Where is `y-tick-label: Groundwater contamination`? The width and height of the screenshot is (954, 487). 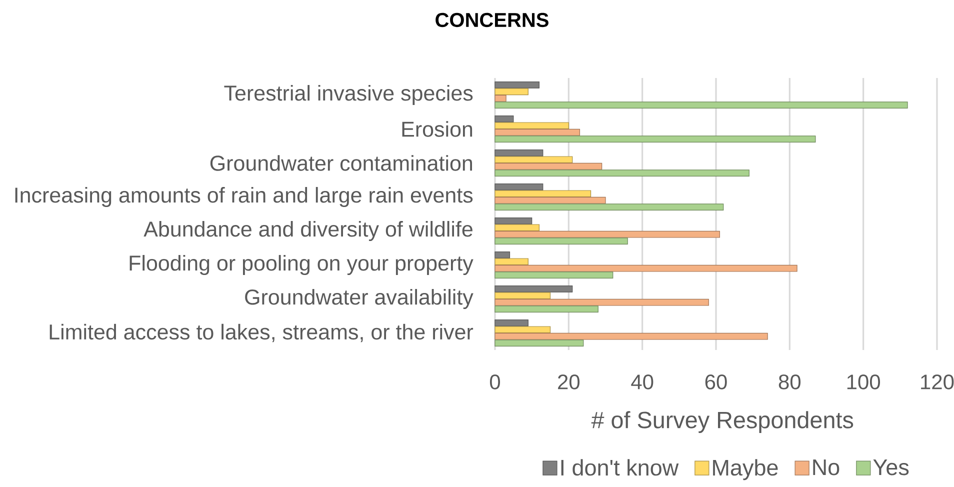
y-tick-label: Groundwater contamination is located at coordinates (341, 163).